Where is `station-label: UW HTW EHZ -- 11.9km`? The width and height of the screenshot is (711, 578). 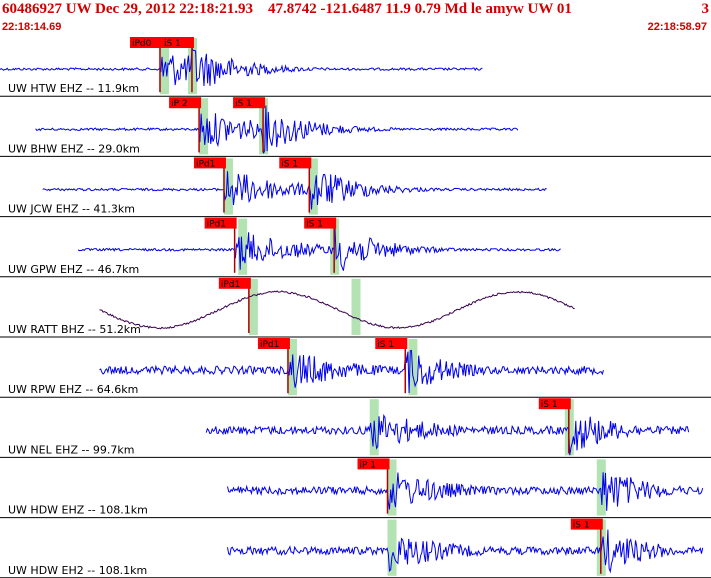 station-label: UW HTW EHZ -- 11.9km is located at coordinates (73, 88).